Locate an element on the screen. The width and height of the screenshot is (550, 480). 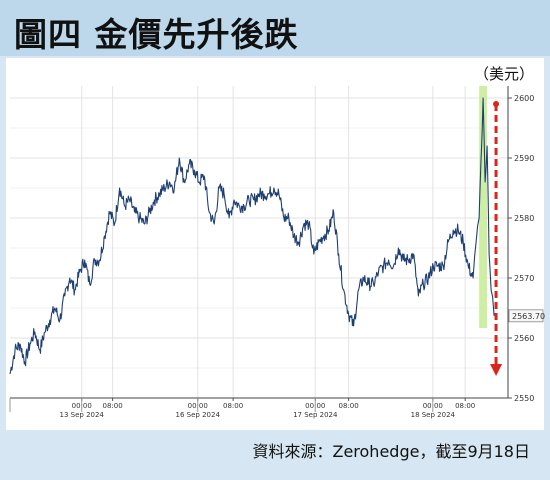
y-tick-label: 2550 is located at coordinates (524, 398).